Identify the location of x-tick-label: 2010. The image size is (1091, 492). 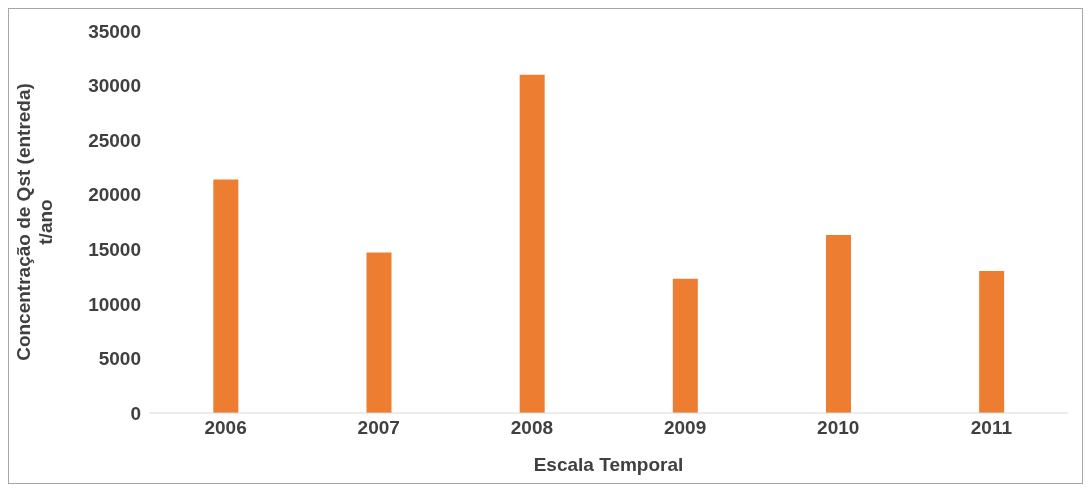
(838, 428).